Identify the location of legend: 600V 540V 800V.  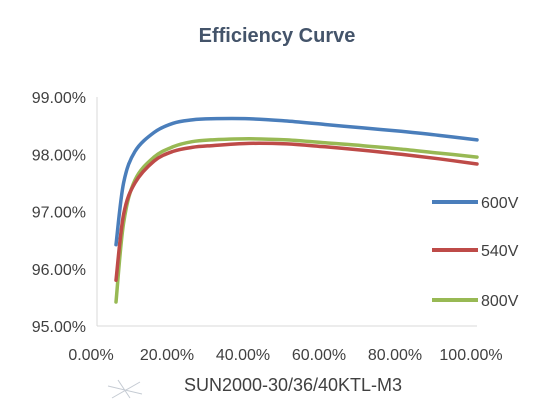
(475, 252).